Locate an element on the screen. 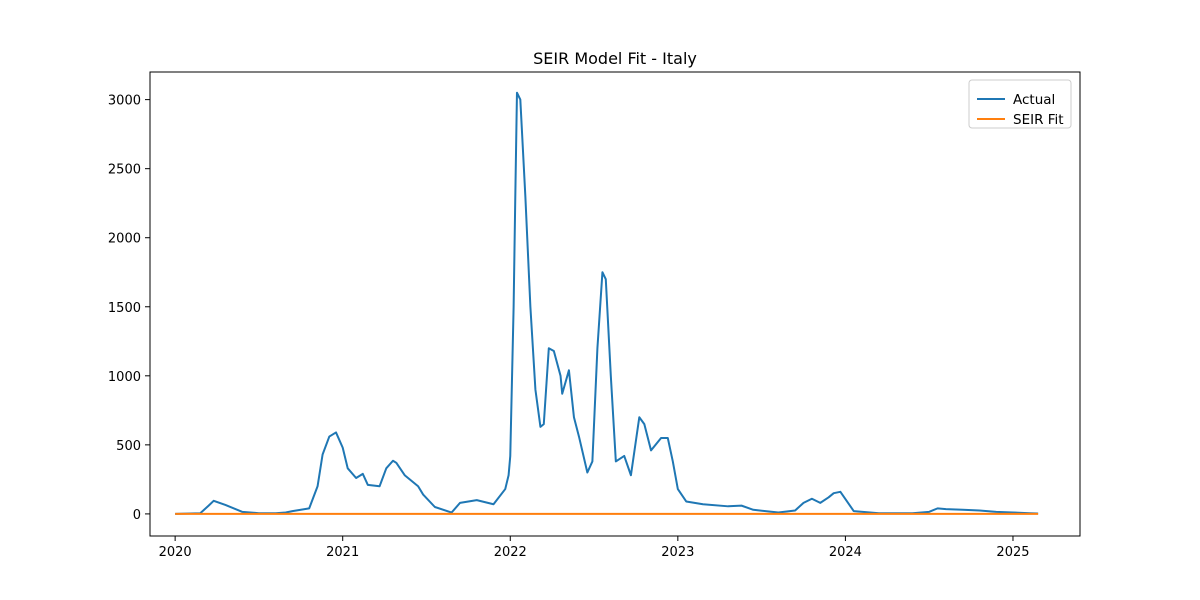 This screenshot has height=600, width=1200. y-tick-label-3: 1500 is located at coordinates (124, 308).